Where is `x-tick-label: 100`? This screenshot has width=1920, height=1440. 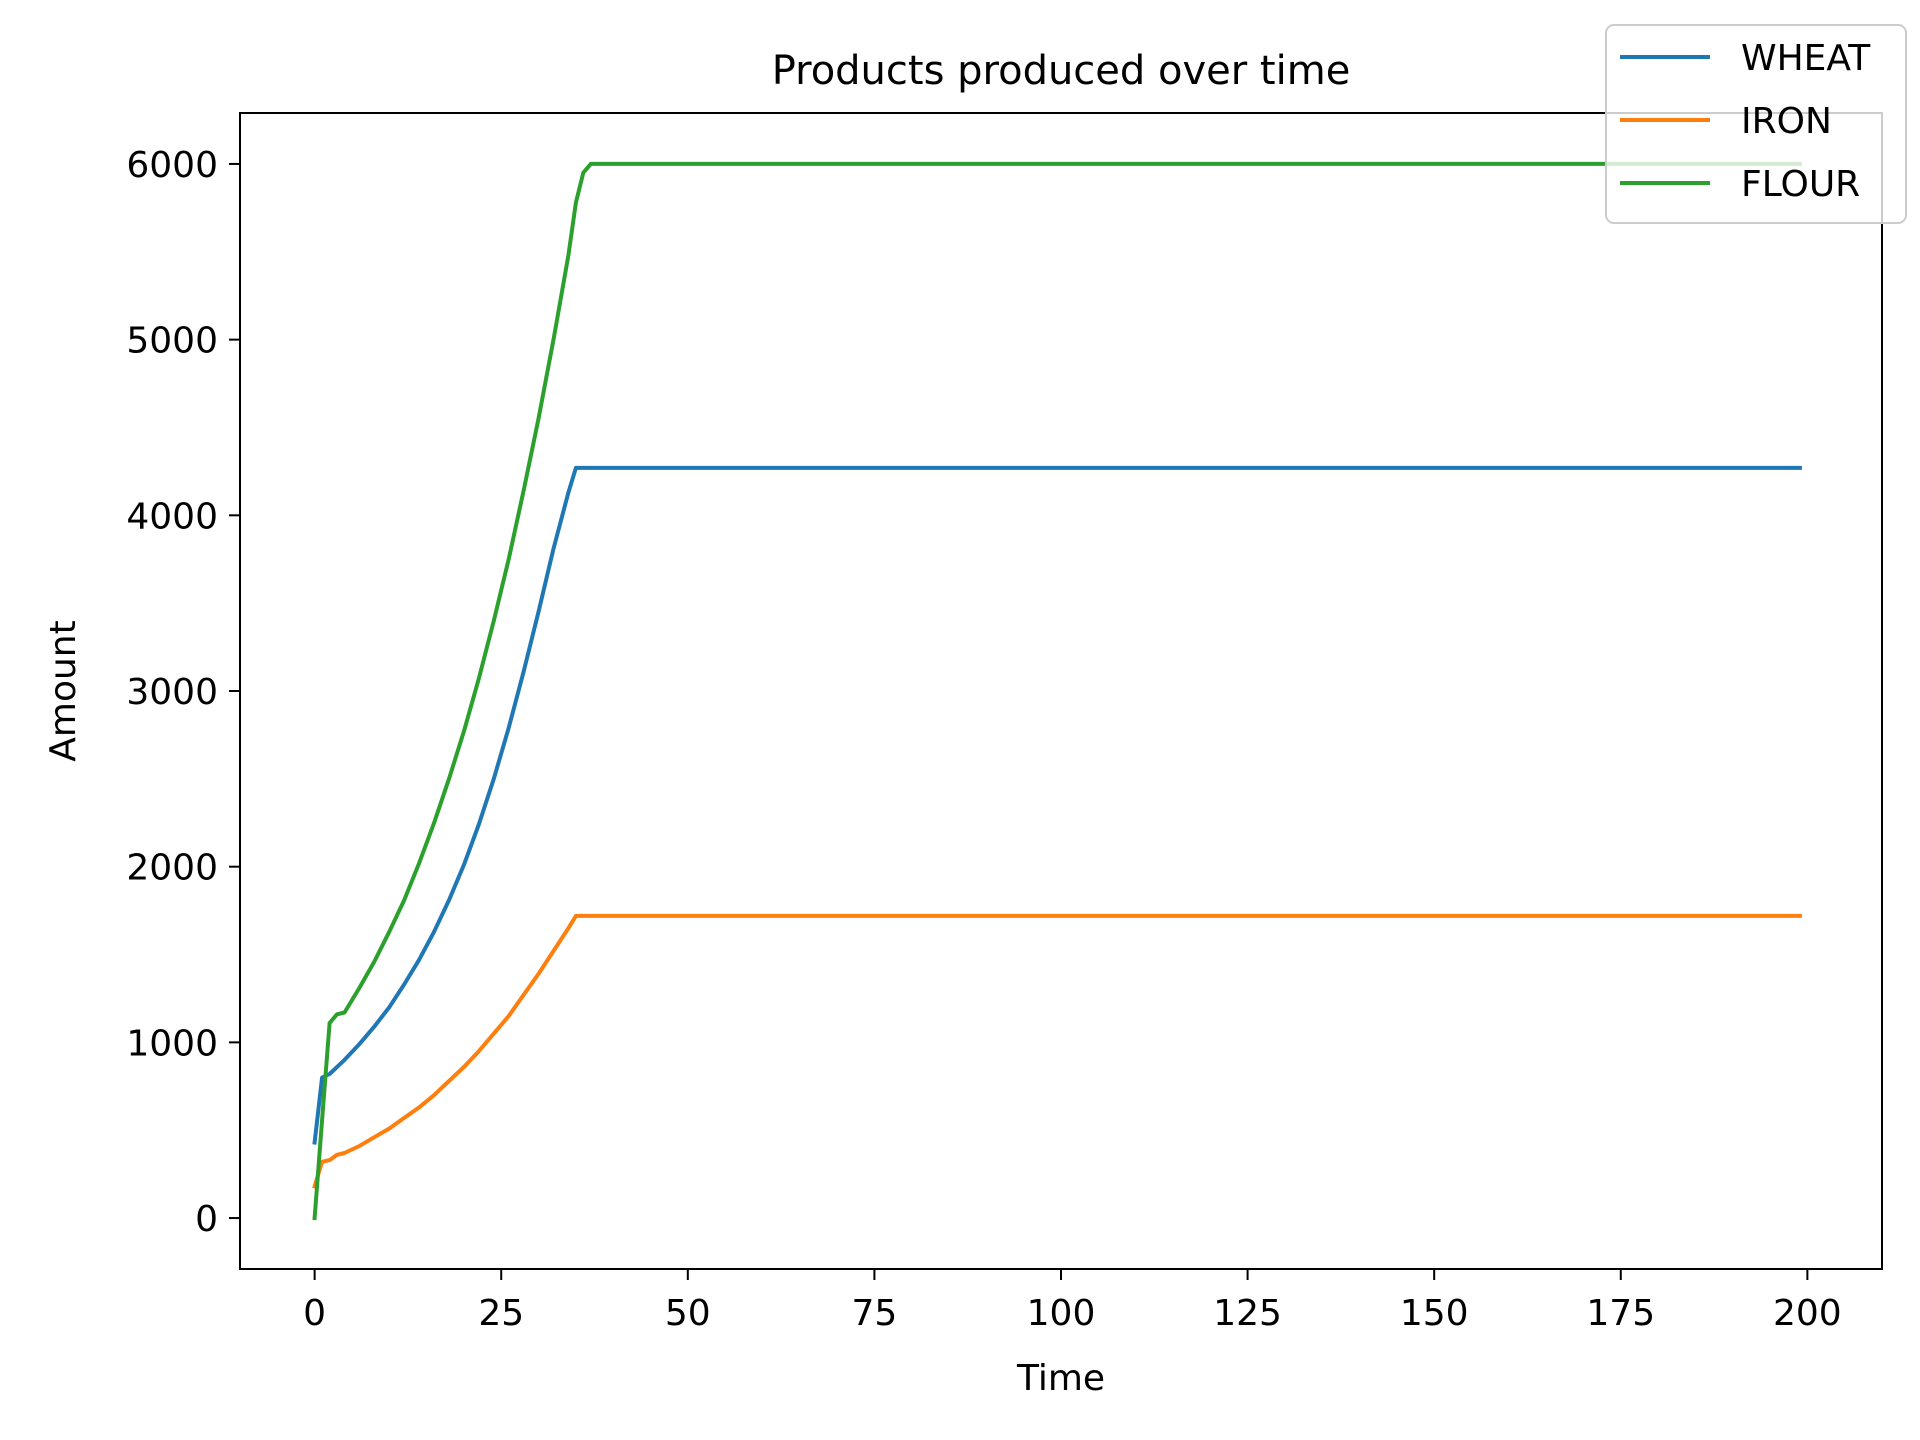
x-tick-label: 100 is located at coordinates (1061, 1313).